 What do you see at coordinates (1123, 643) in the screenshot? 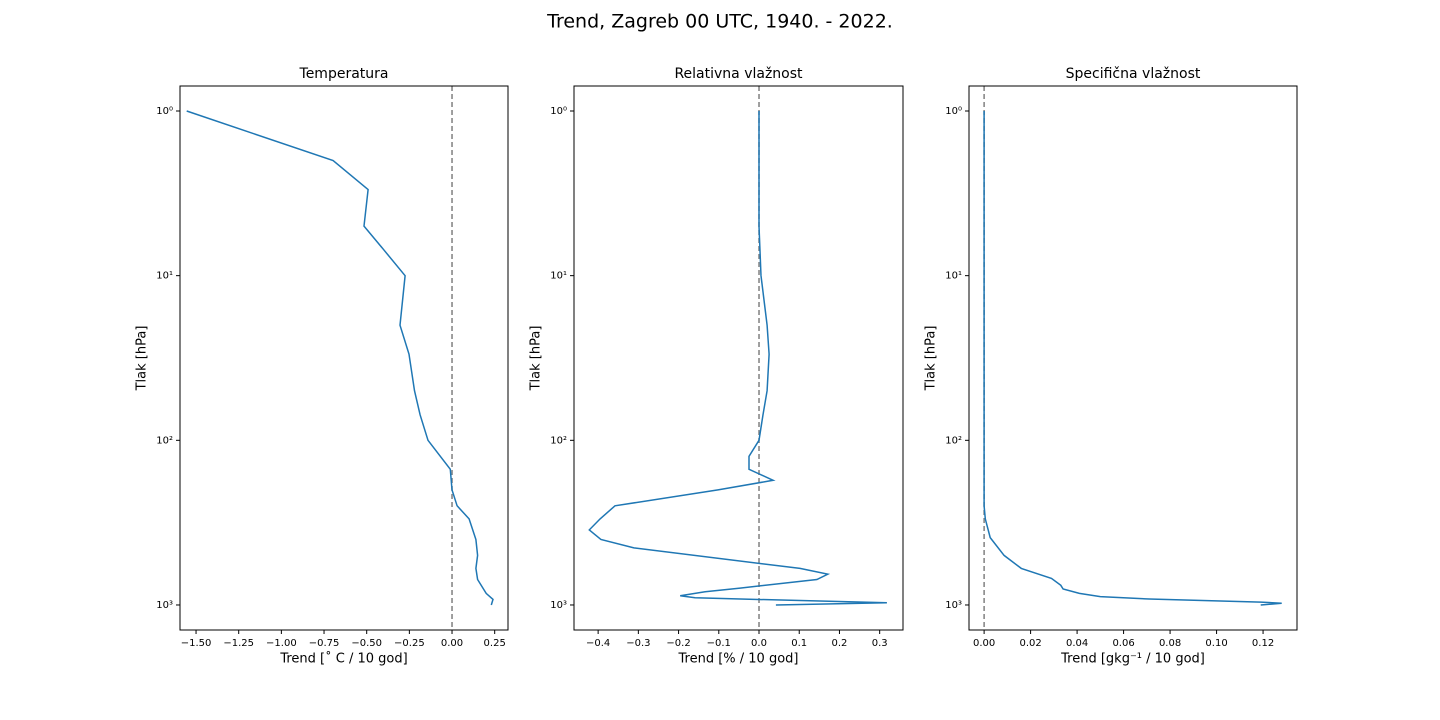
I see `x-tick-label: 0.06` at bounding box center [1123, 643].